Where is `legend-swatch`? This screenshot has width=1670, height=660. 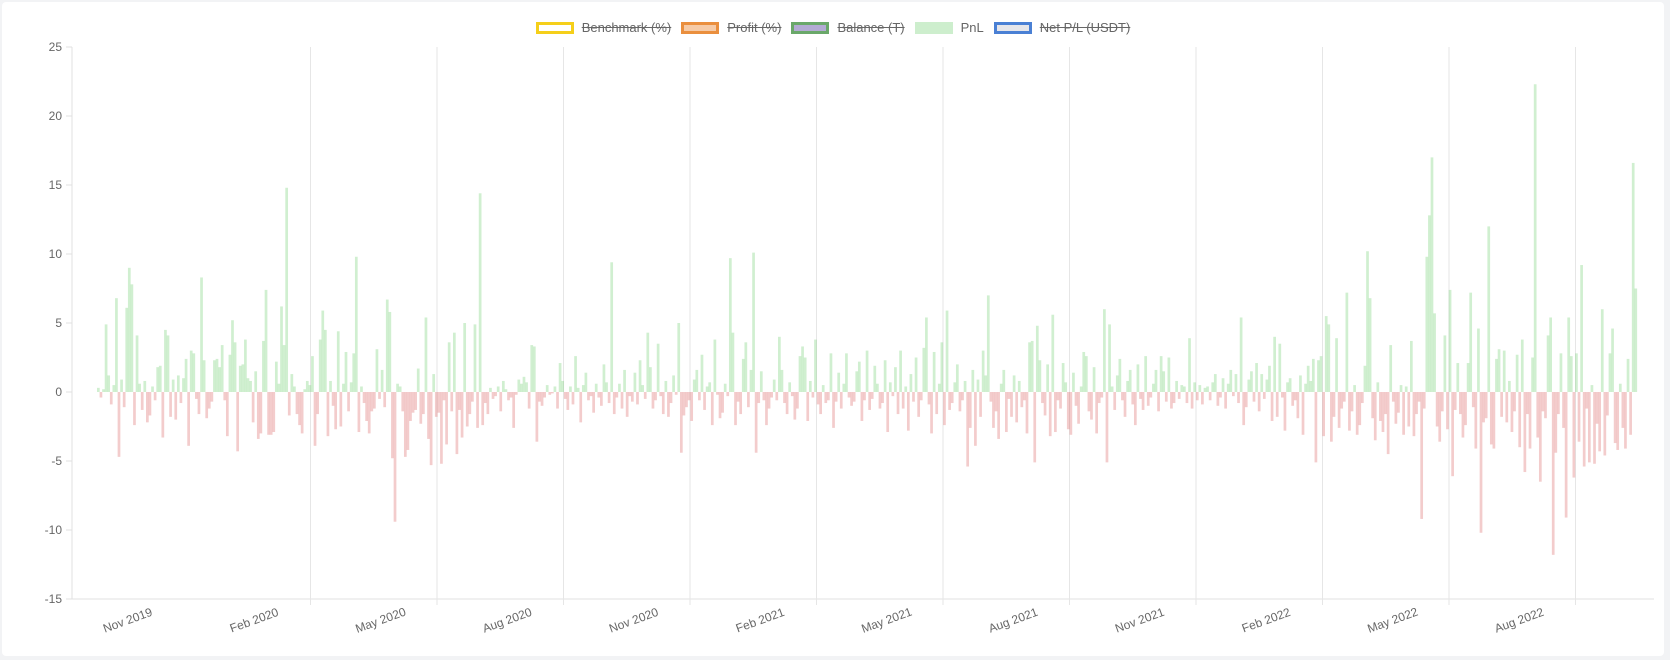 legend-swatch is located at coordinates (810, 27).